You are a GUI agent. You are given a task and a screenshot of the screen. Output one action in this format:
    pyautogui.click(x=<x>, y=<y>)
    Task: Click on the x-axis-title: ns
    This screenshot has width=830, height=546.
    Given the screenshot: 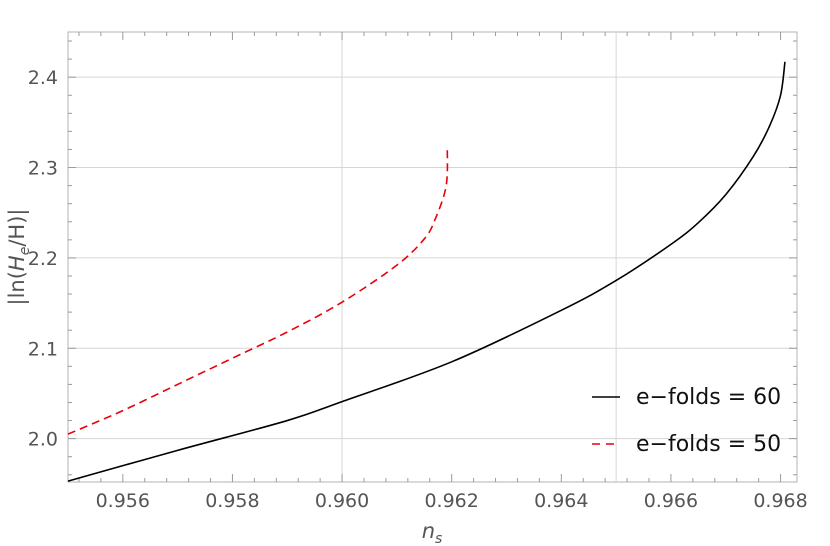 What is the action you would take?
    pyautogui.click(x=432, y=532)
    